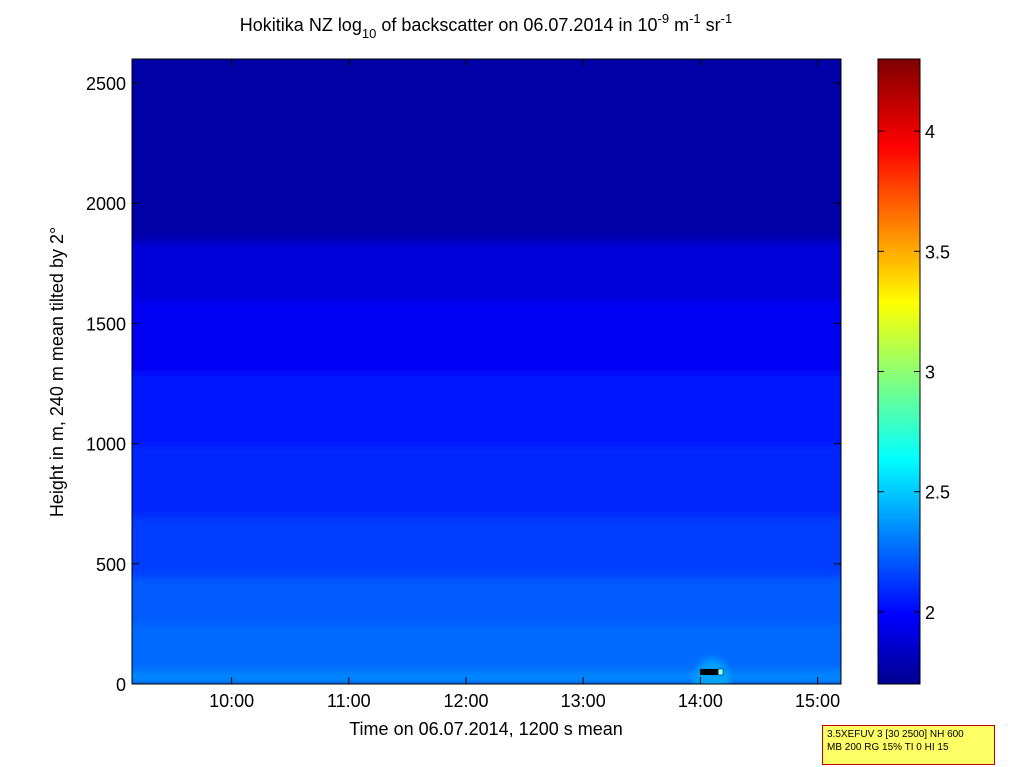  I want to click on x-tick-label: 12:00, so click(465, 701).